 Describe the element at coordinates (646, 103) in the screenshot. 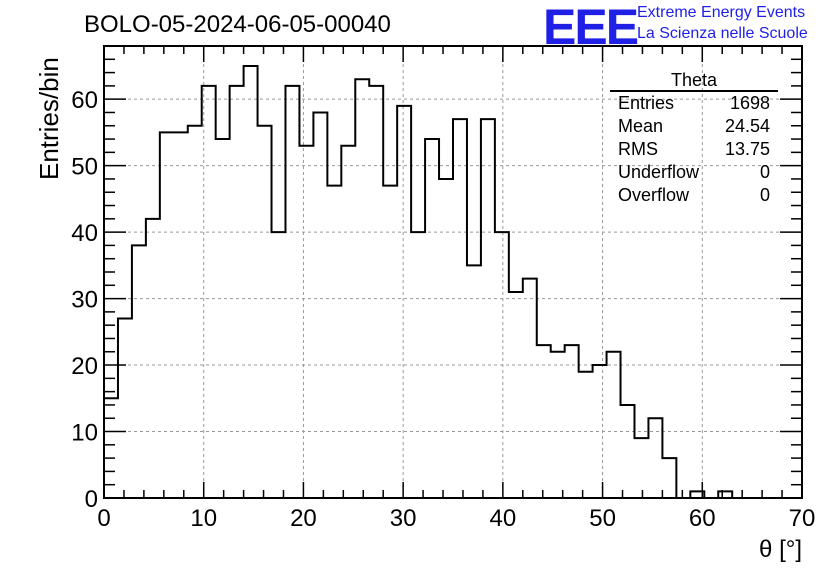

I see `stats-label: Entries` at that location.